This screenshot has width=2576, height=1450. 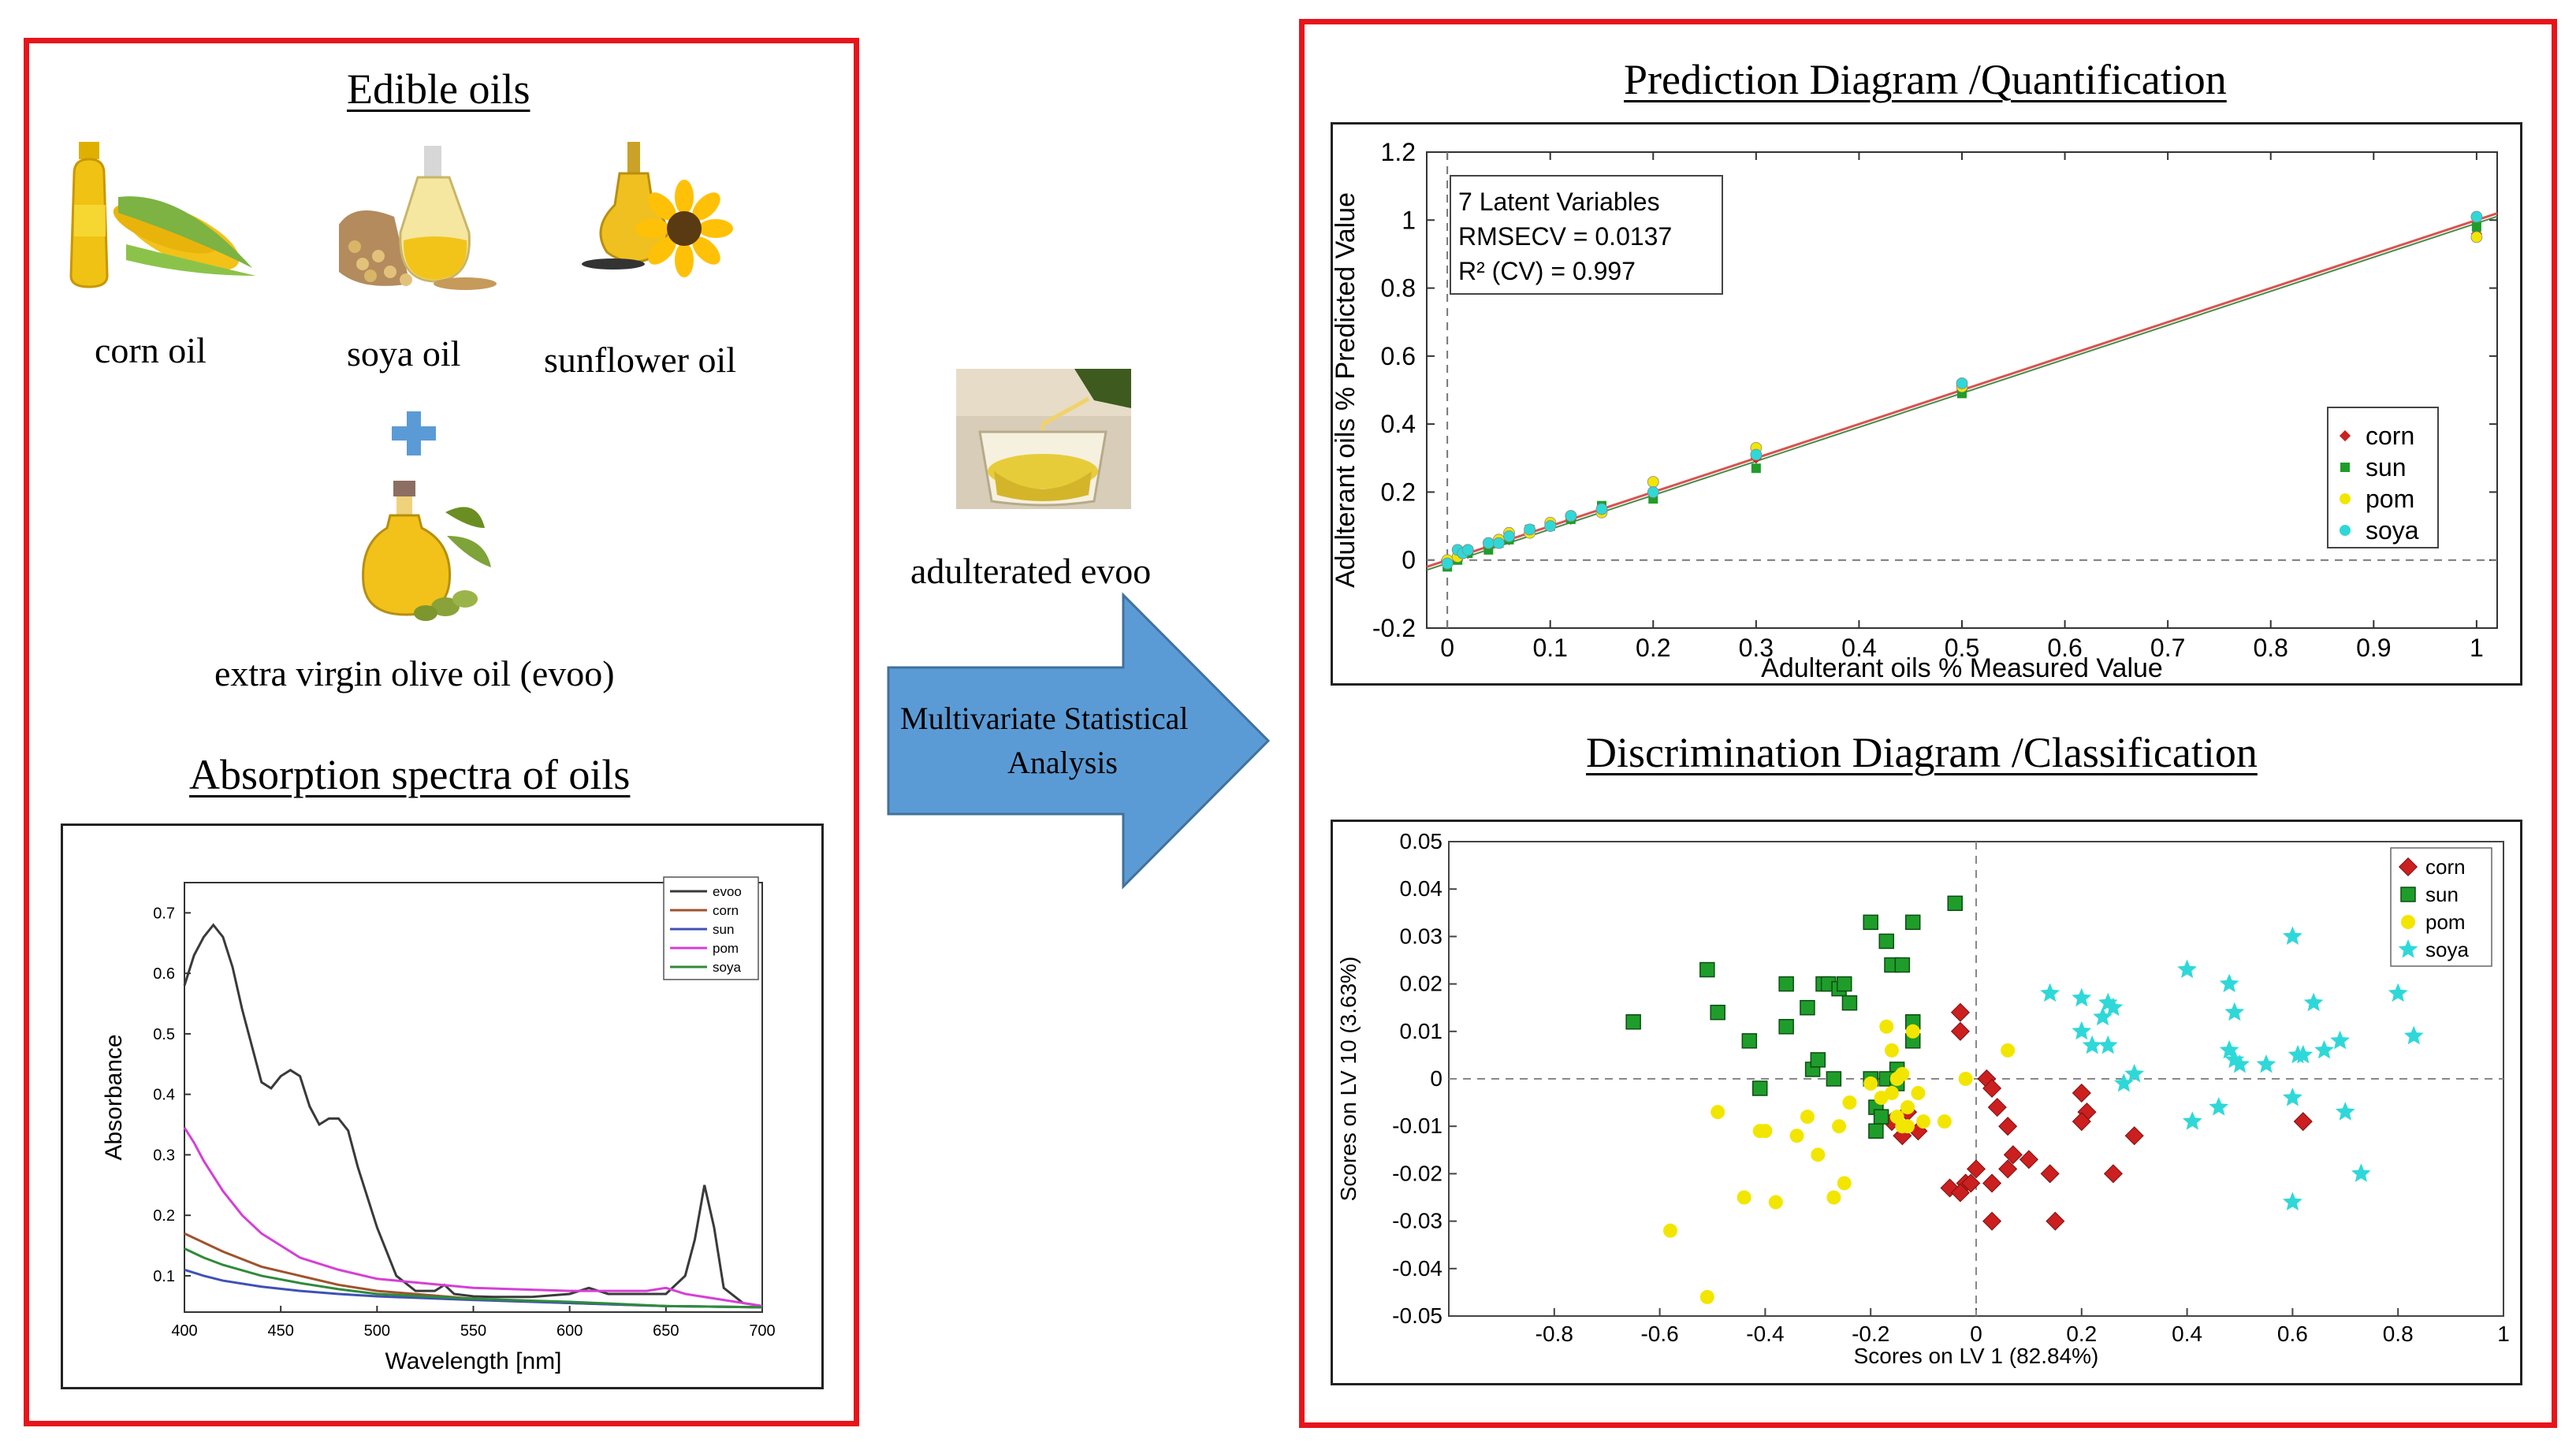 I want to click on olive-oil-jar-icon, so click(x=426, y=551).